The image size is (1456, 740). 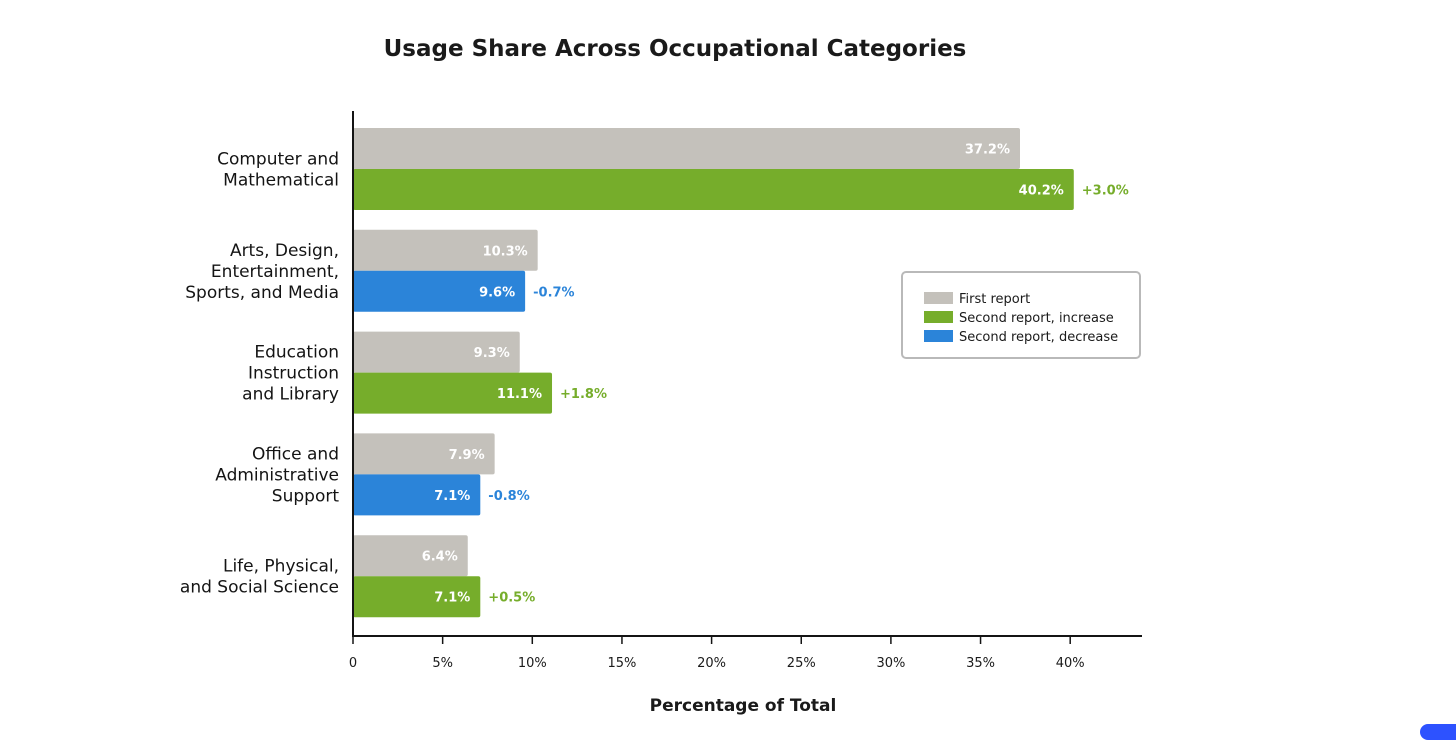 I want to click on change-label: +3.0%, so click(x=1105, y=191).